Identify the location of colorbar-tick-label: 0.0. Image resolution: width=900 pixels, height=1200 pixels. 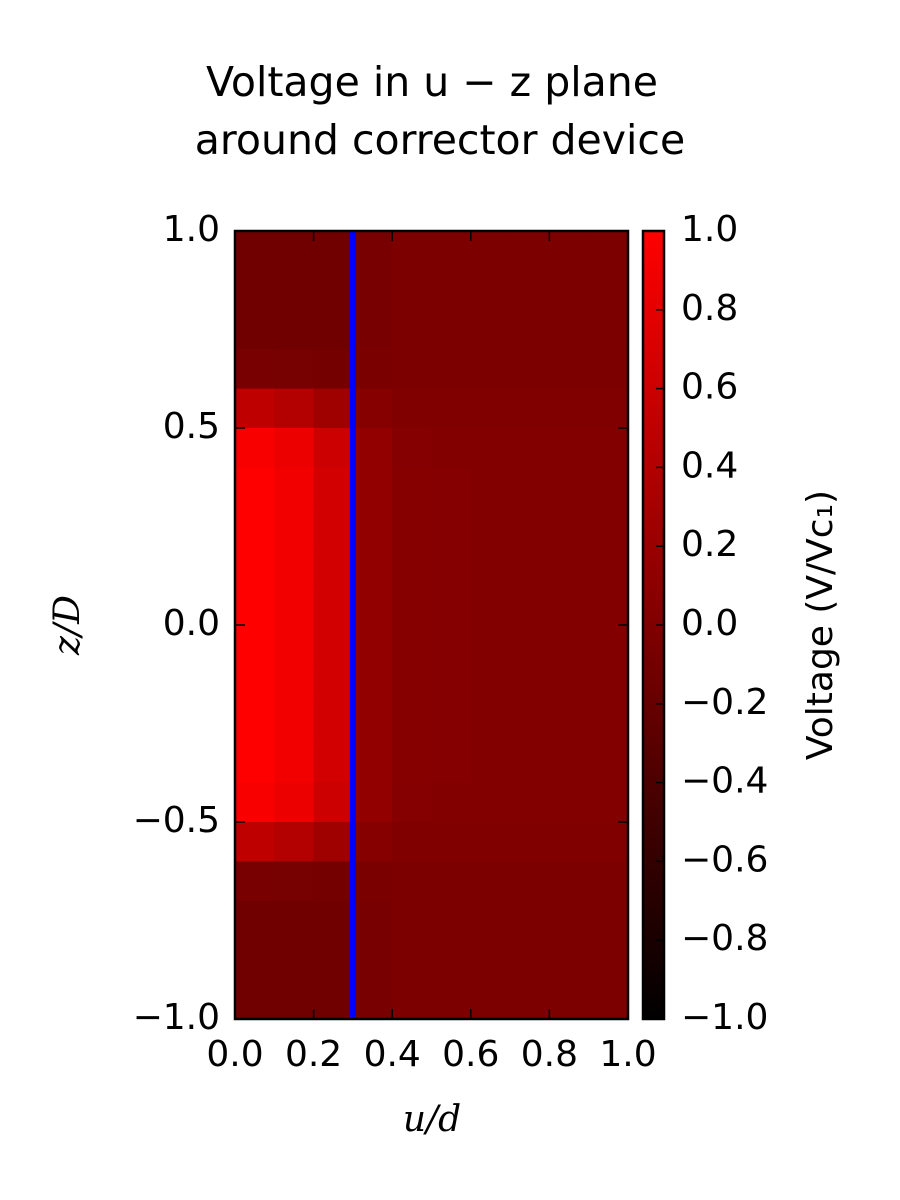
(709, 623).